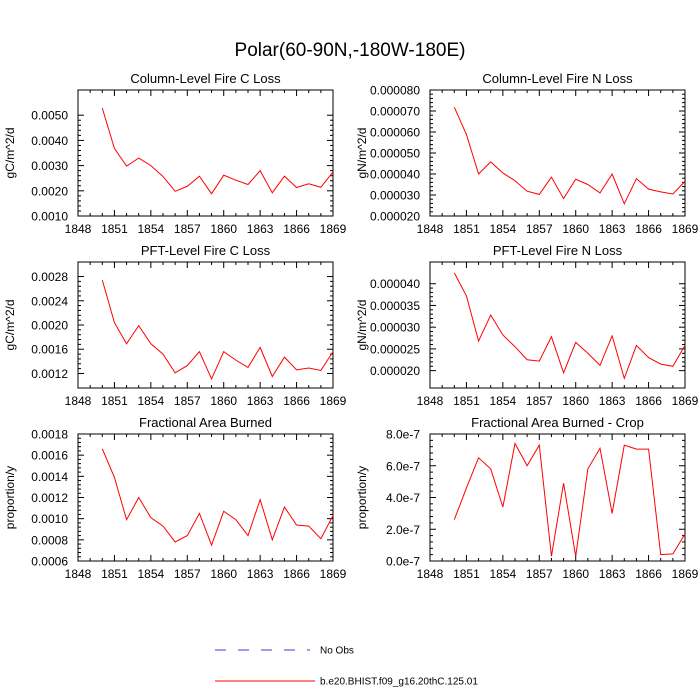  I want to click on y-tick-label: 0.000070, so click(395, 112).